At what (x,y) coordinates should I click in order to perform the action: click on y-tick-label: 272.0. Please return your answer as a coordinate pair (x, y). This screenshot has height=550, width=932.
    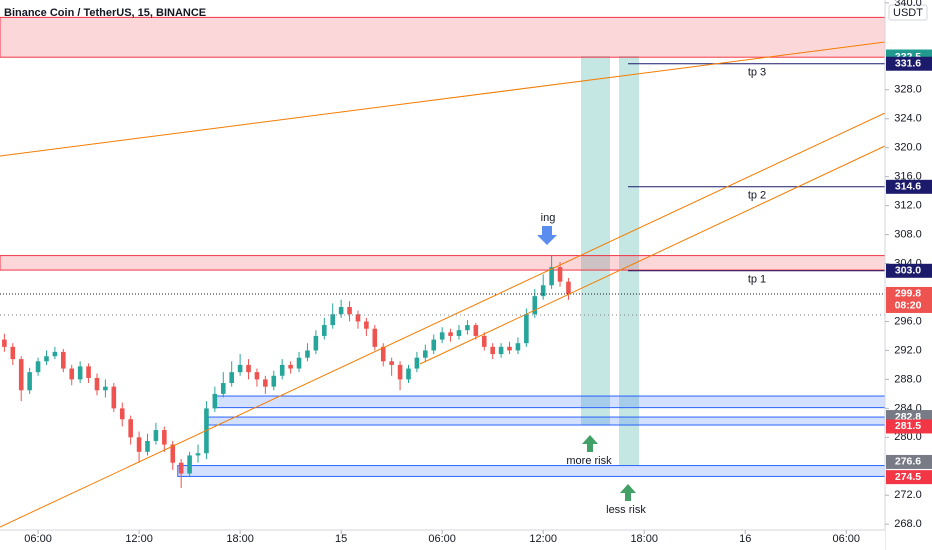
    Looking at the image, I should click on (908, 495).